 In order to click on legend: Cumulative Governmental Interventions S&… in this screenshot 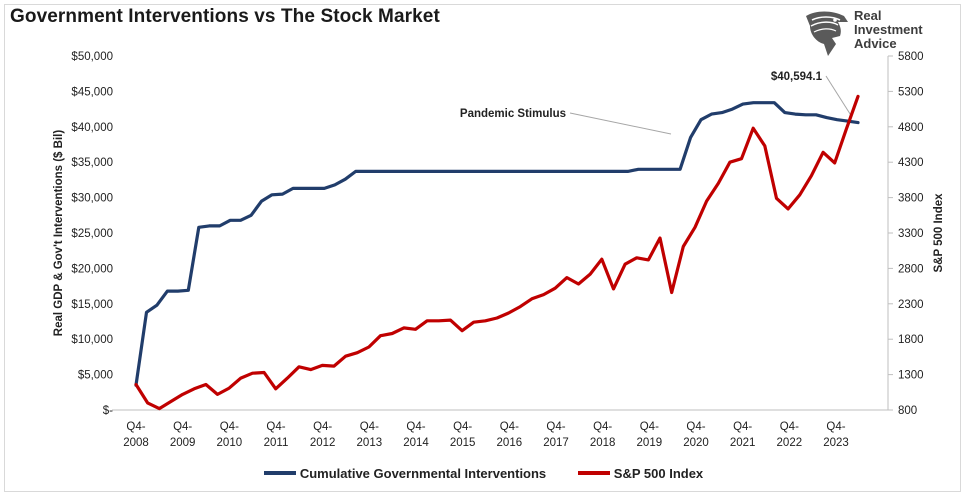, I will do `click(483, 472)`.